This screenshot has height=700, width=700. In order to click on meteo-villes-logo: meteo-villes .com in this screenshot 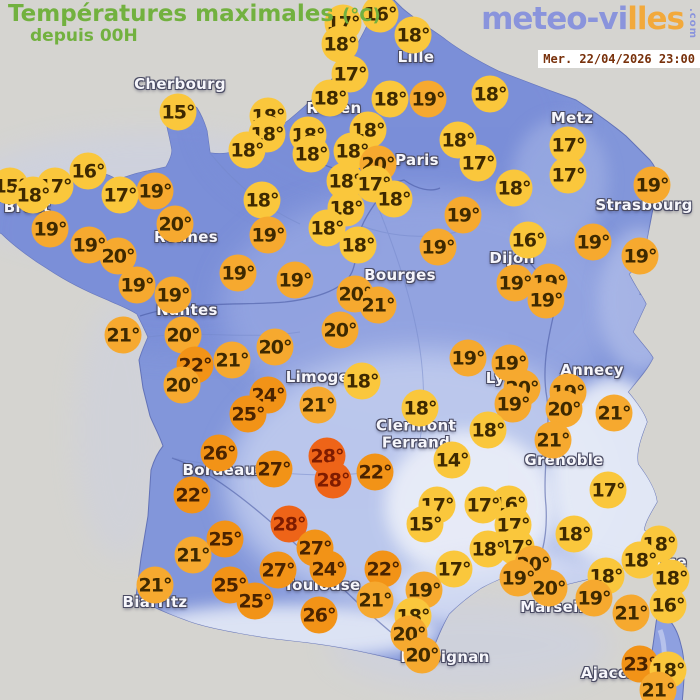, I will do `click(589, 20)`.